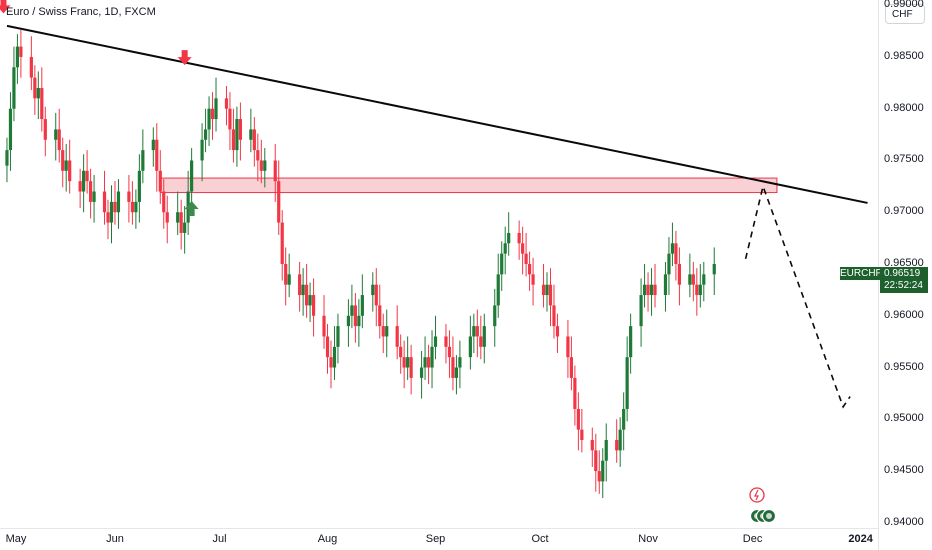  What do you see at coordinates (904, 280) in the screenshot?
I see `last-price-label: 0.96519 22:52:24` at bounding box center [904, 280].